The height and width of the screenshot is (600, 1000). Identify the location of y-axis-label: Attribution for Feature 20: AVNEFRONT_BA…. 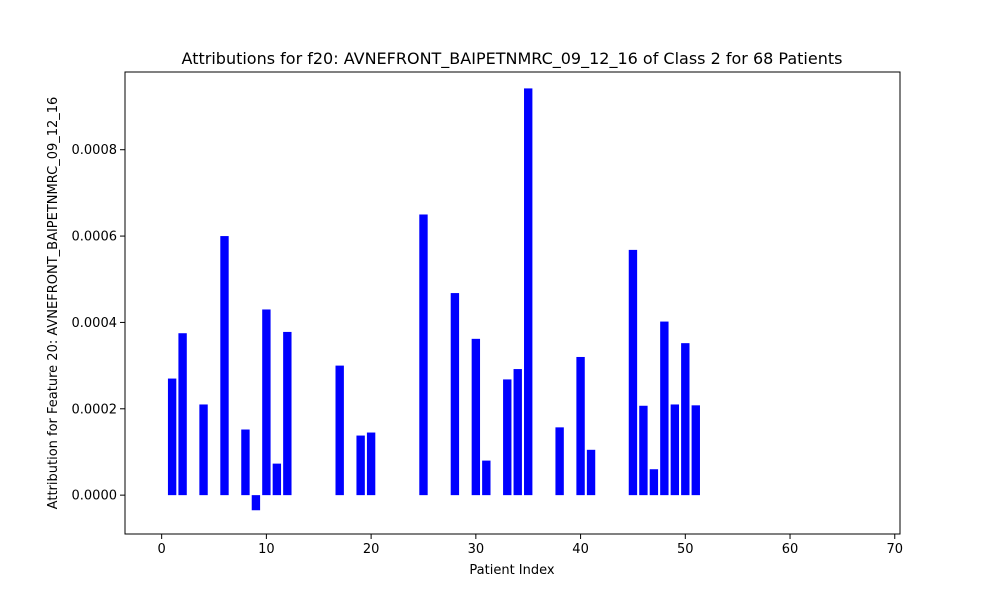
(53, 303).